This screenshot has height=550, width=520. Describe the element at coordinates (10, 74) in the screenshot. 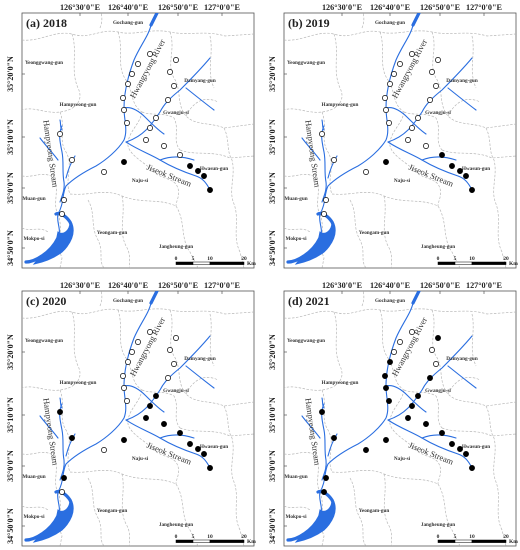

I see `latitude-label: 35°20'0"N` at that location.